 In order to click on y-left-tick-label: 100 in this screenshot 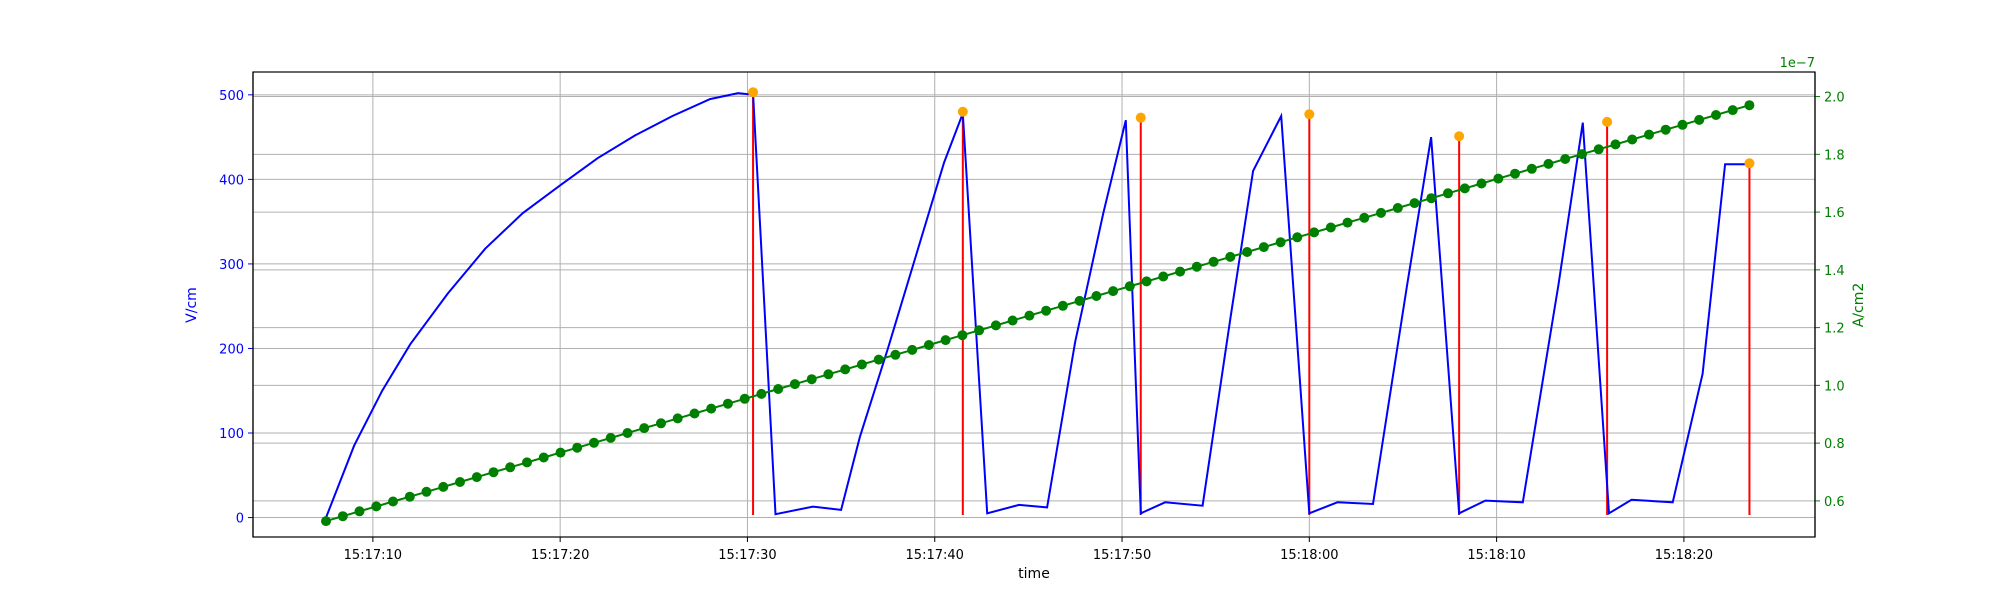, I will do `click(231, 434)`.